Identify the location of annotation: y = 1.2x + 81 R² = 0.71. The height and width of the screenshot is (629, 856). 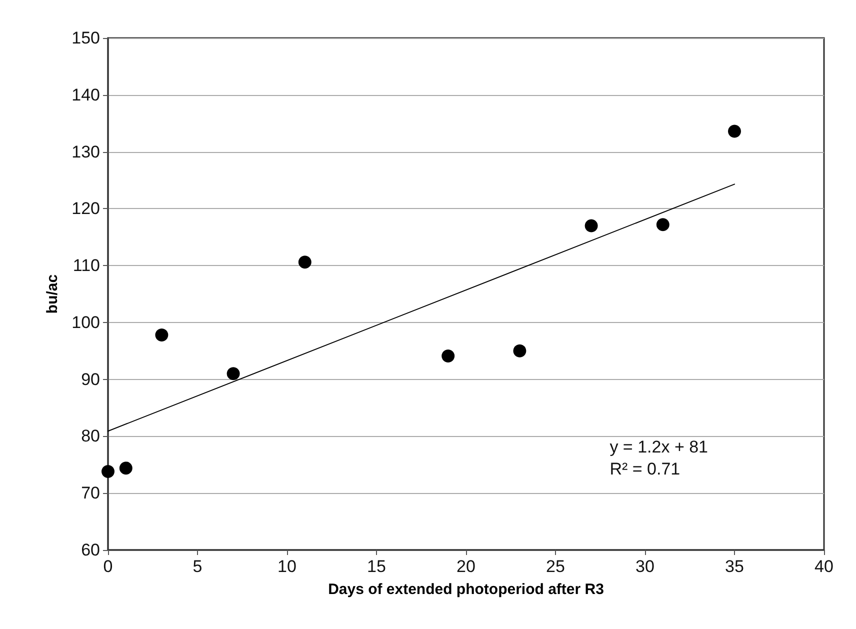
(659, 458).